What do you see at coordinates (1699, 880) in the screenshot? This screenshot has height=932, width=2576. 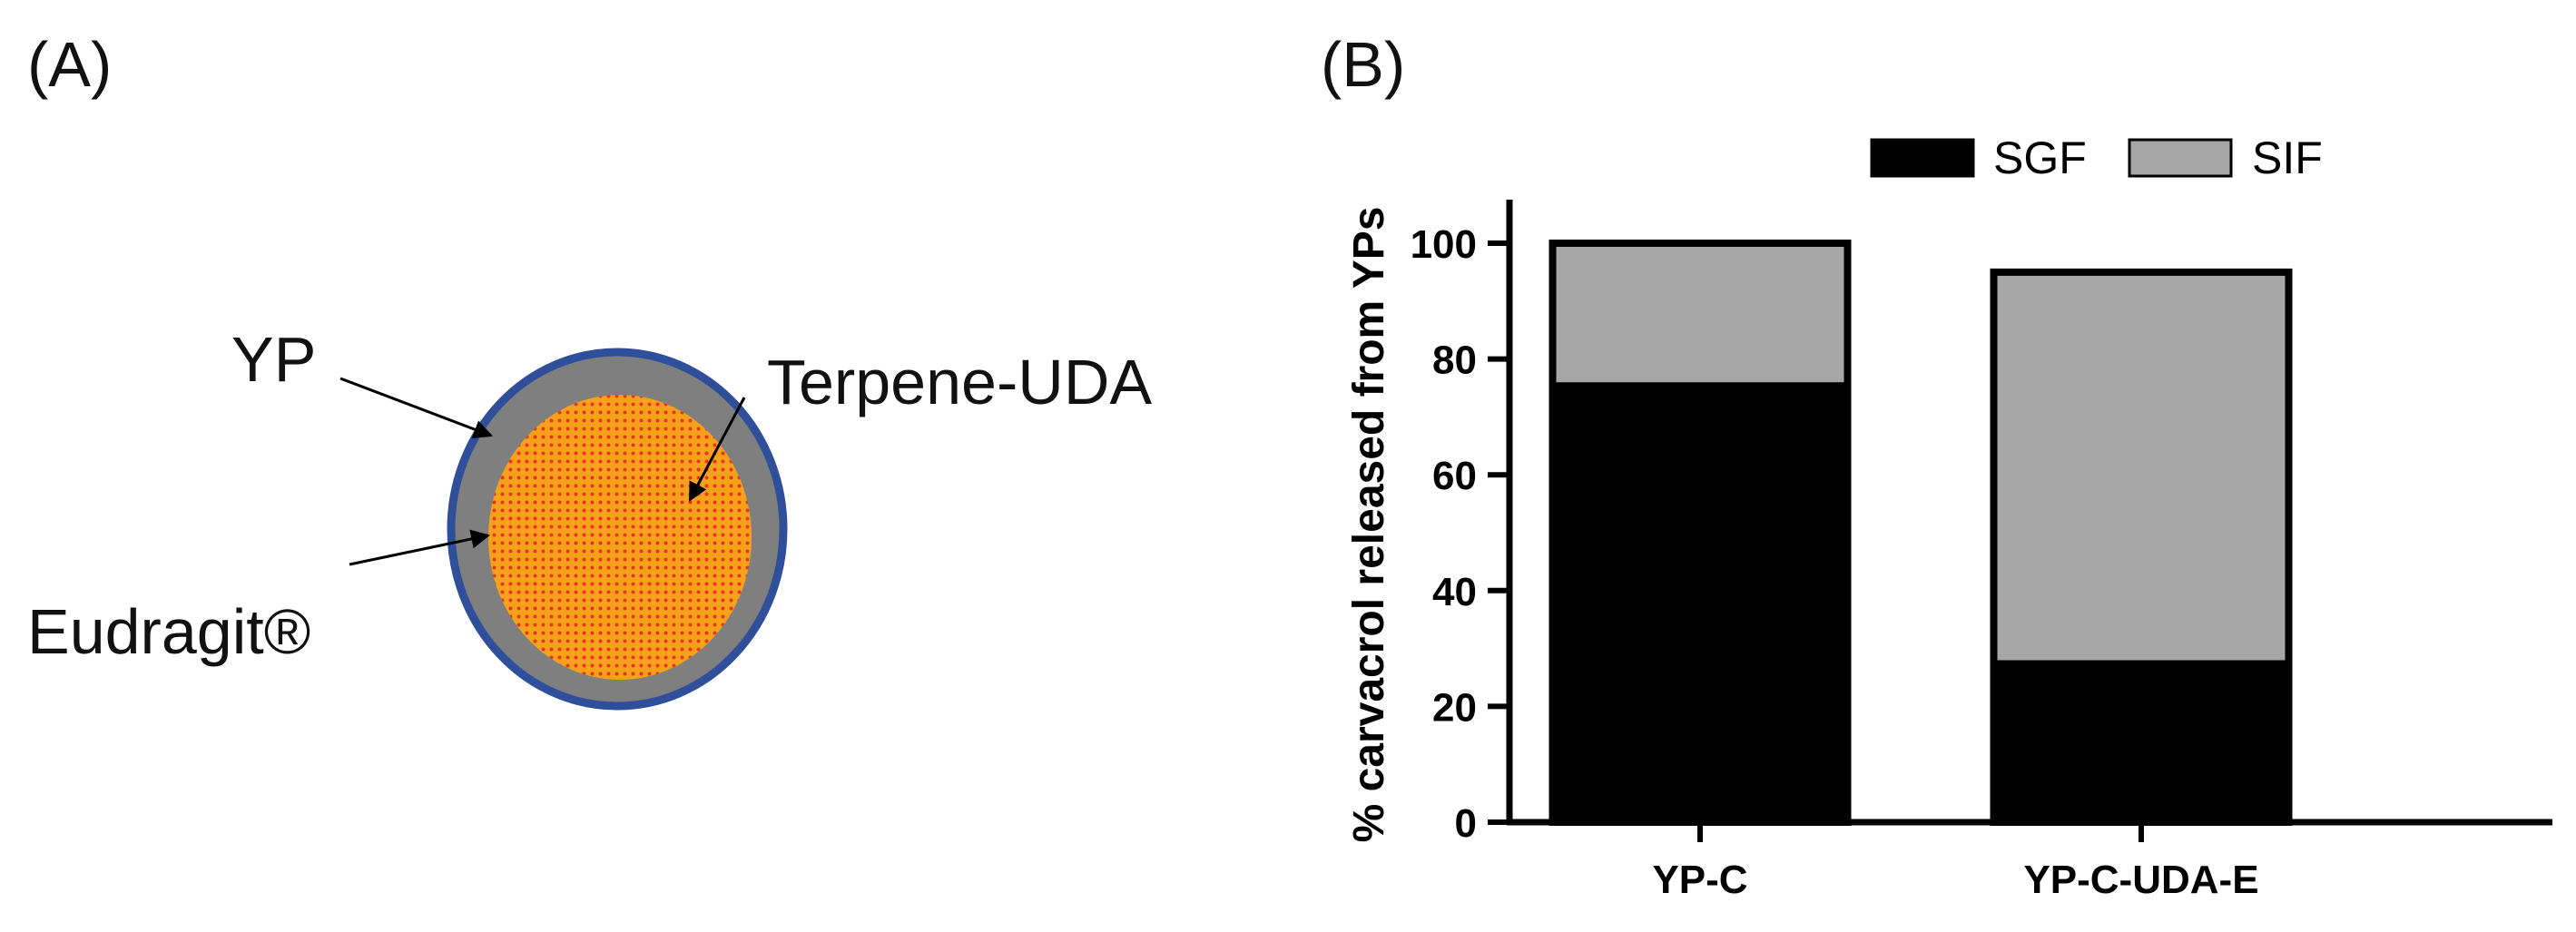 I see `x-tick-label: YP-C` at bounding box center [1699, 880].